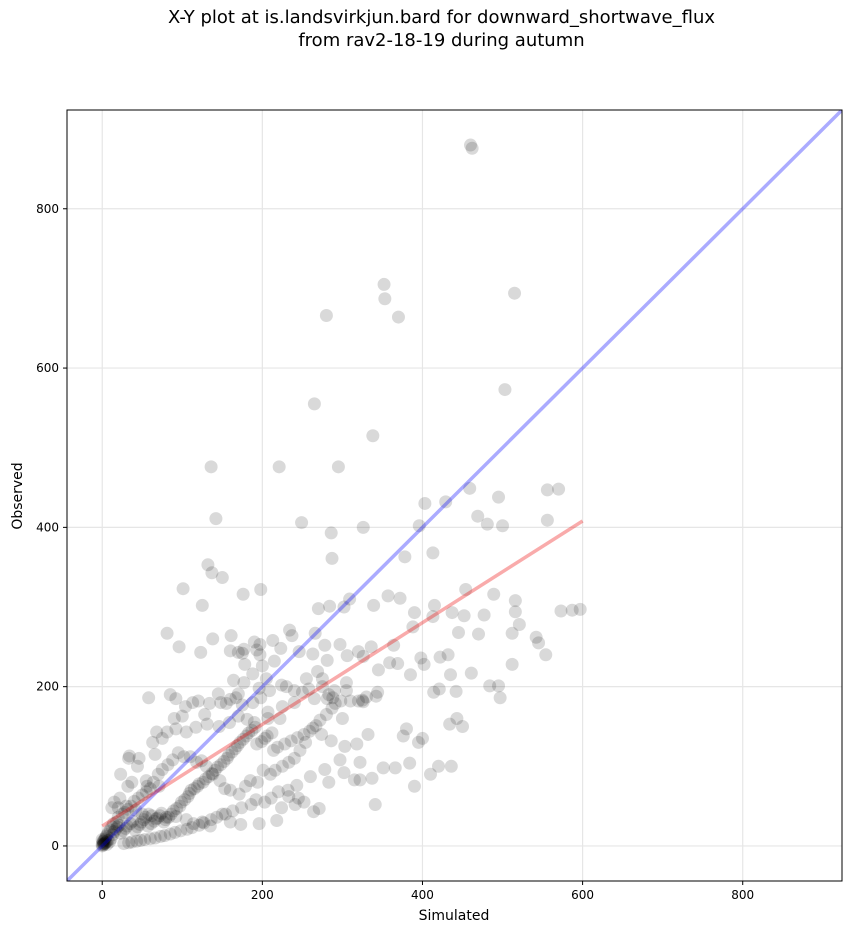  I want to click on y-tick-label: 400, so click(47, 527).